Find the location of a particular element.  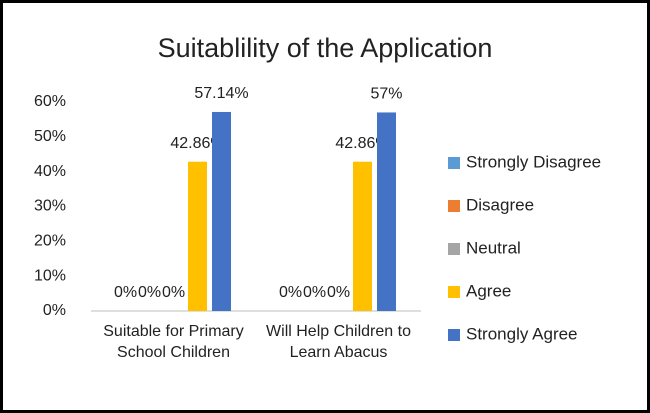

legend-label: Strongly Agree is located at coordinates (522, 333).